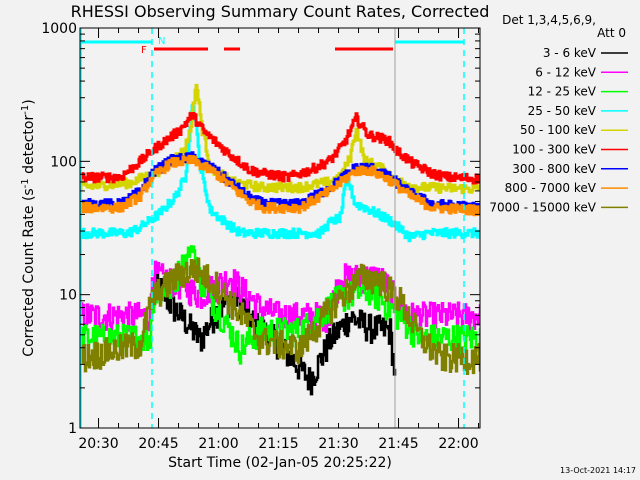 This screenshot has height=480, width=640. What do you see at coordinates (158, 444) in the screenshot?
I see `x-tick-label: 20:45` at bounding box center [158, 444].